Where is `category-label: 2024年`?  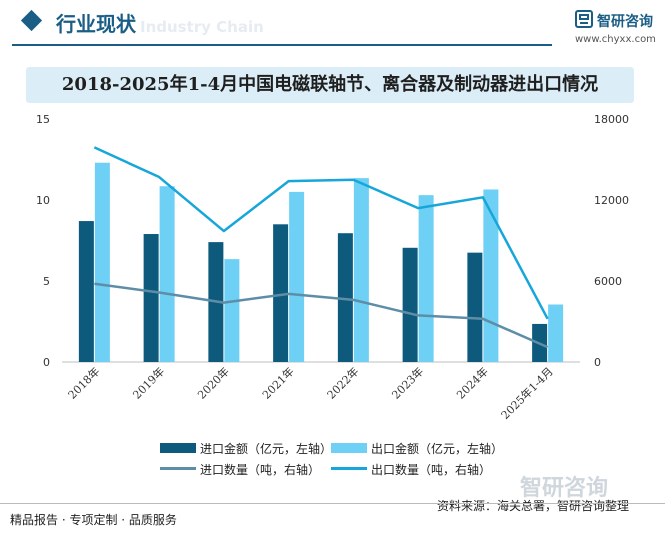 category-label: 2024年 is located at coordinates (472, 382).